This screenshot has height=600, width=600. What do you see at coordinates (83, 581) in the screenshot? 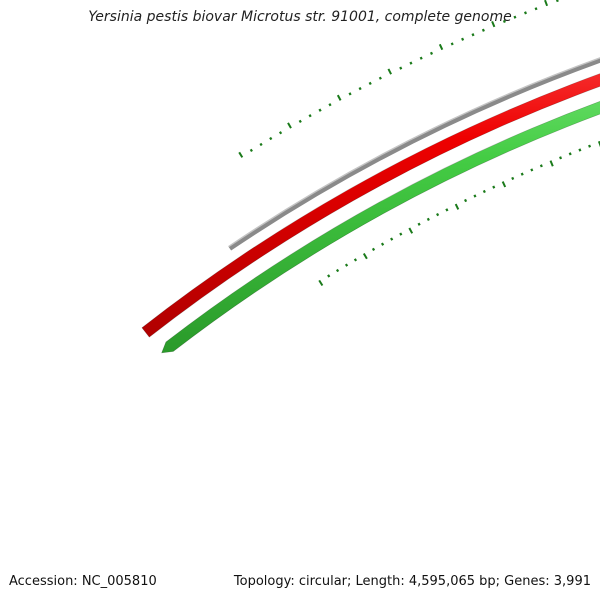
I see `accession-label: Accession: NC_005810` at bounding box center [83, 581].